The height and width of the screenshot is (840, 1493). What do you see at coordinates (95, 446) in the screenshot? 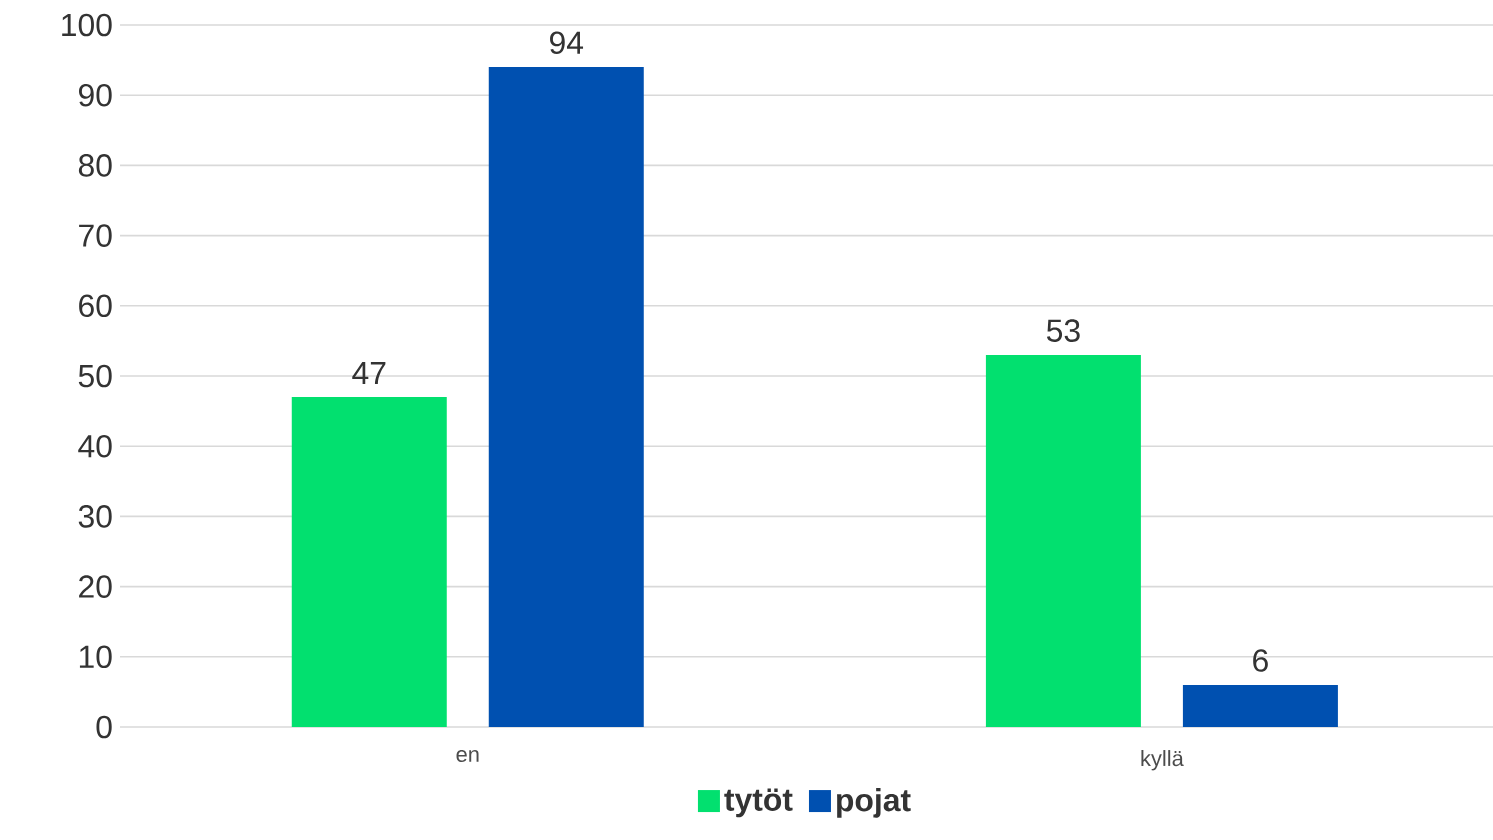
I see `y-tick-label: 40` at bounding box center [95, 446].